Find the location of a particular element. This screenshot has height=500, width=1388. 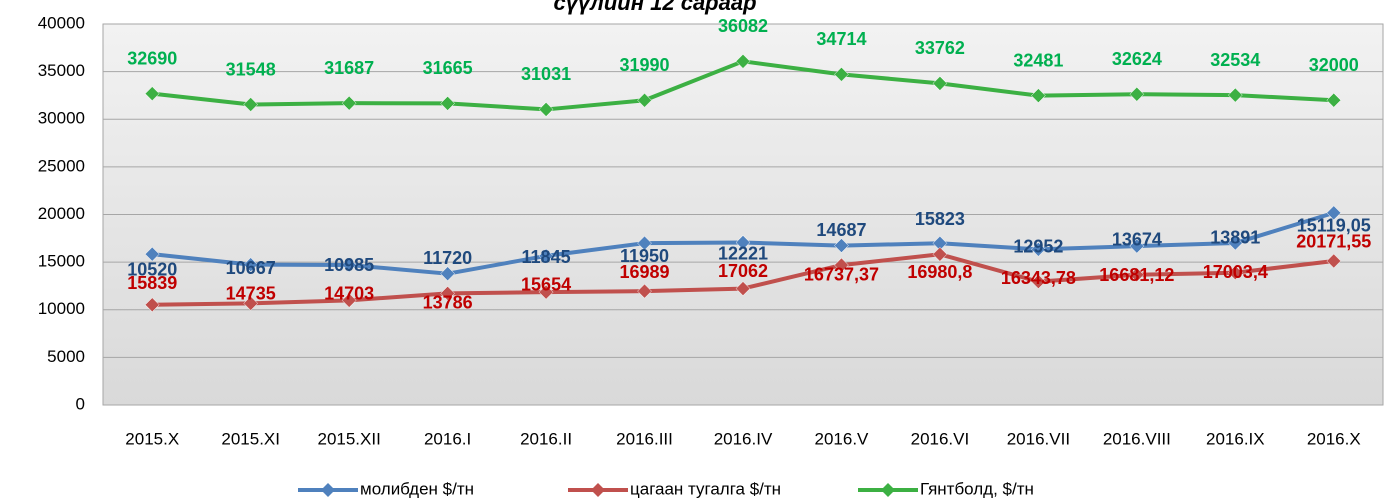

x-tick-label: 2016.III is located at coordinates (644, 438).